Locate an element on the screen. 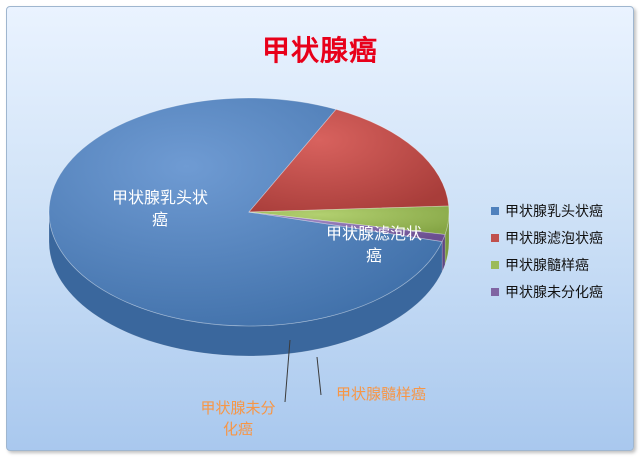  data-label-papillary: 甲状腺乳头状癌 is located at coordinates (160, 208).